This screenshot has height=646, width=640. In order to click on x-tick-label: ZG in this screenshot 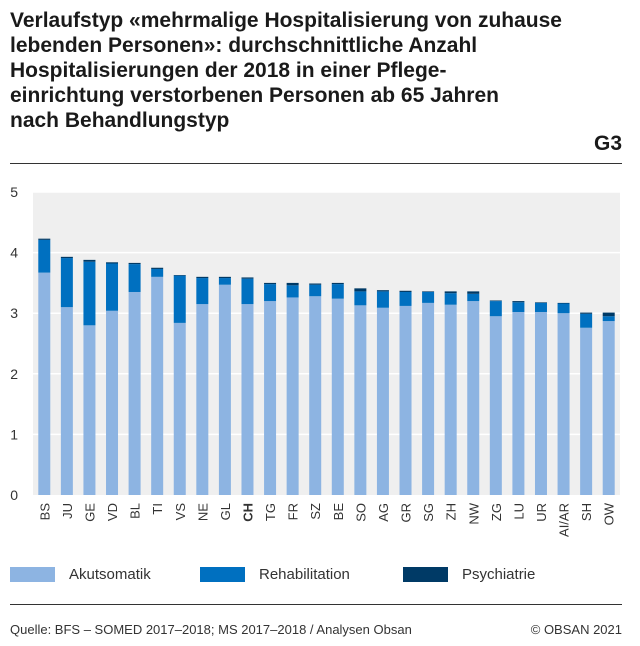, I will do `click(496, 512)`.